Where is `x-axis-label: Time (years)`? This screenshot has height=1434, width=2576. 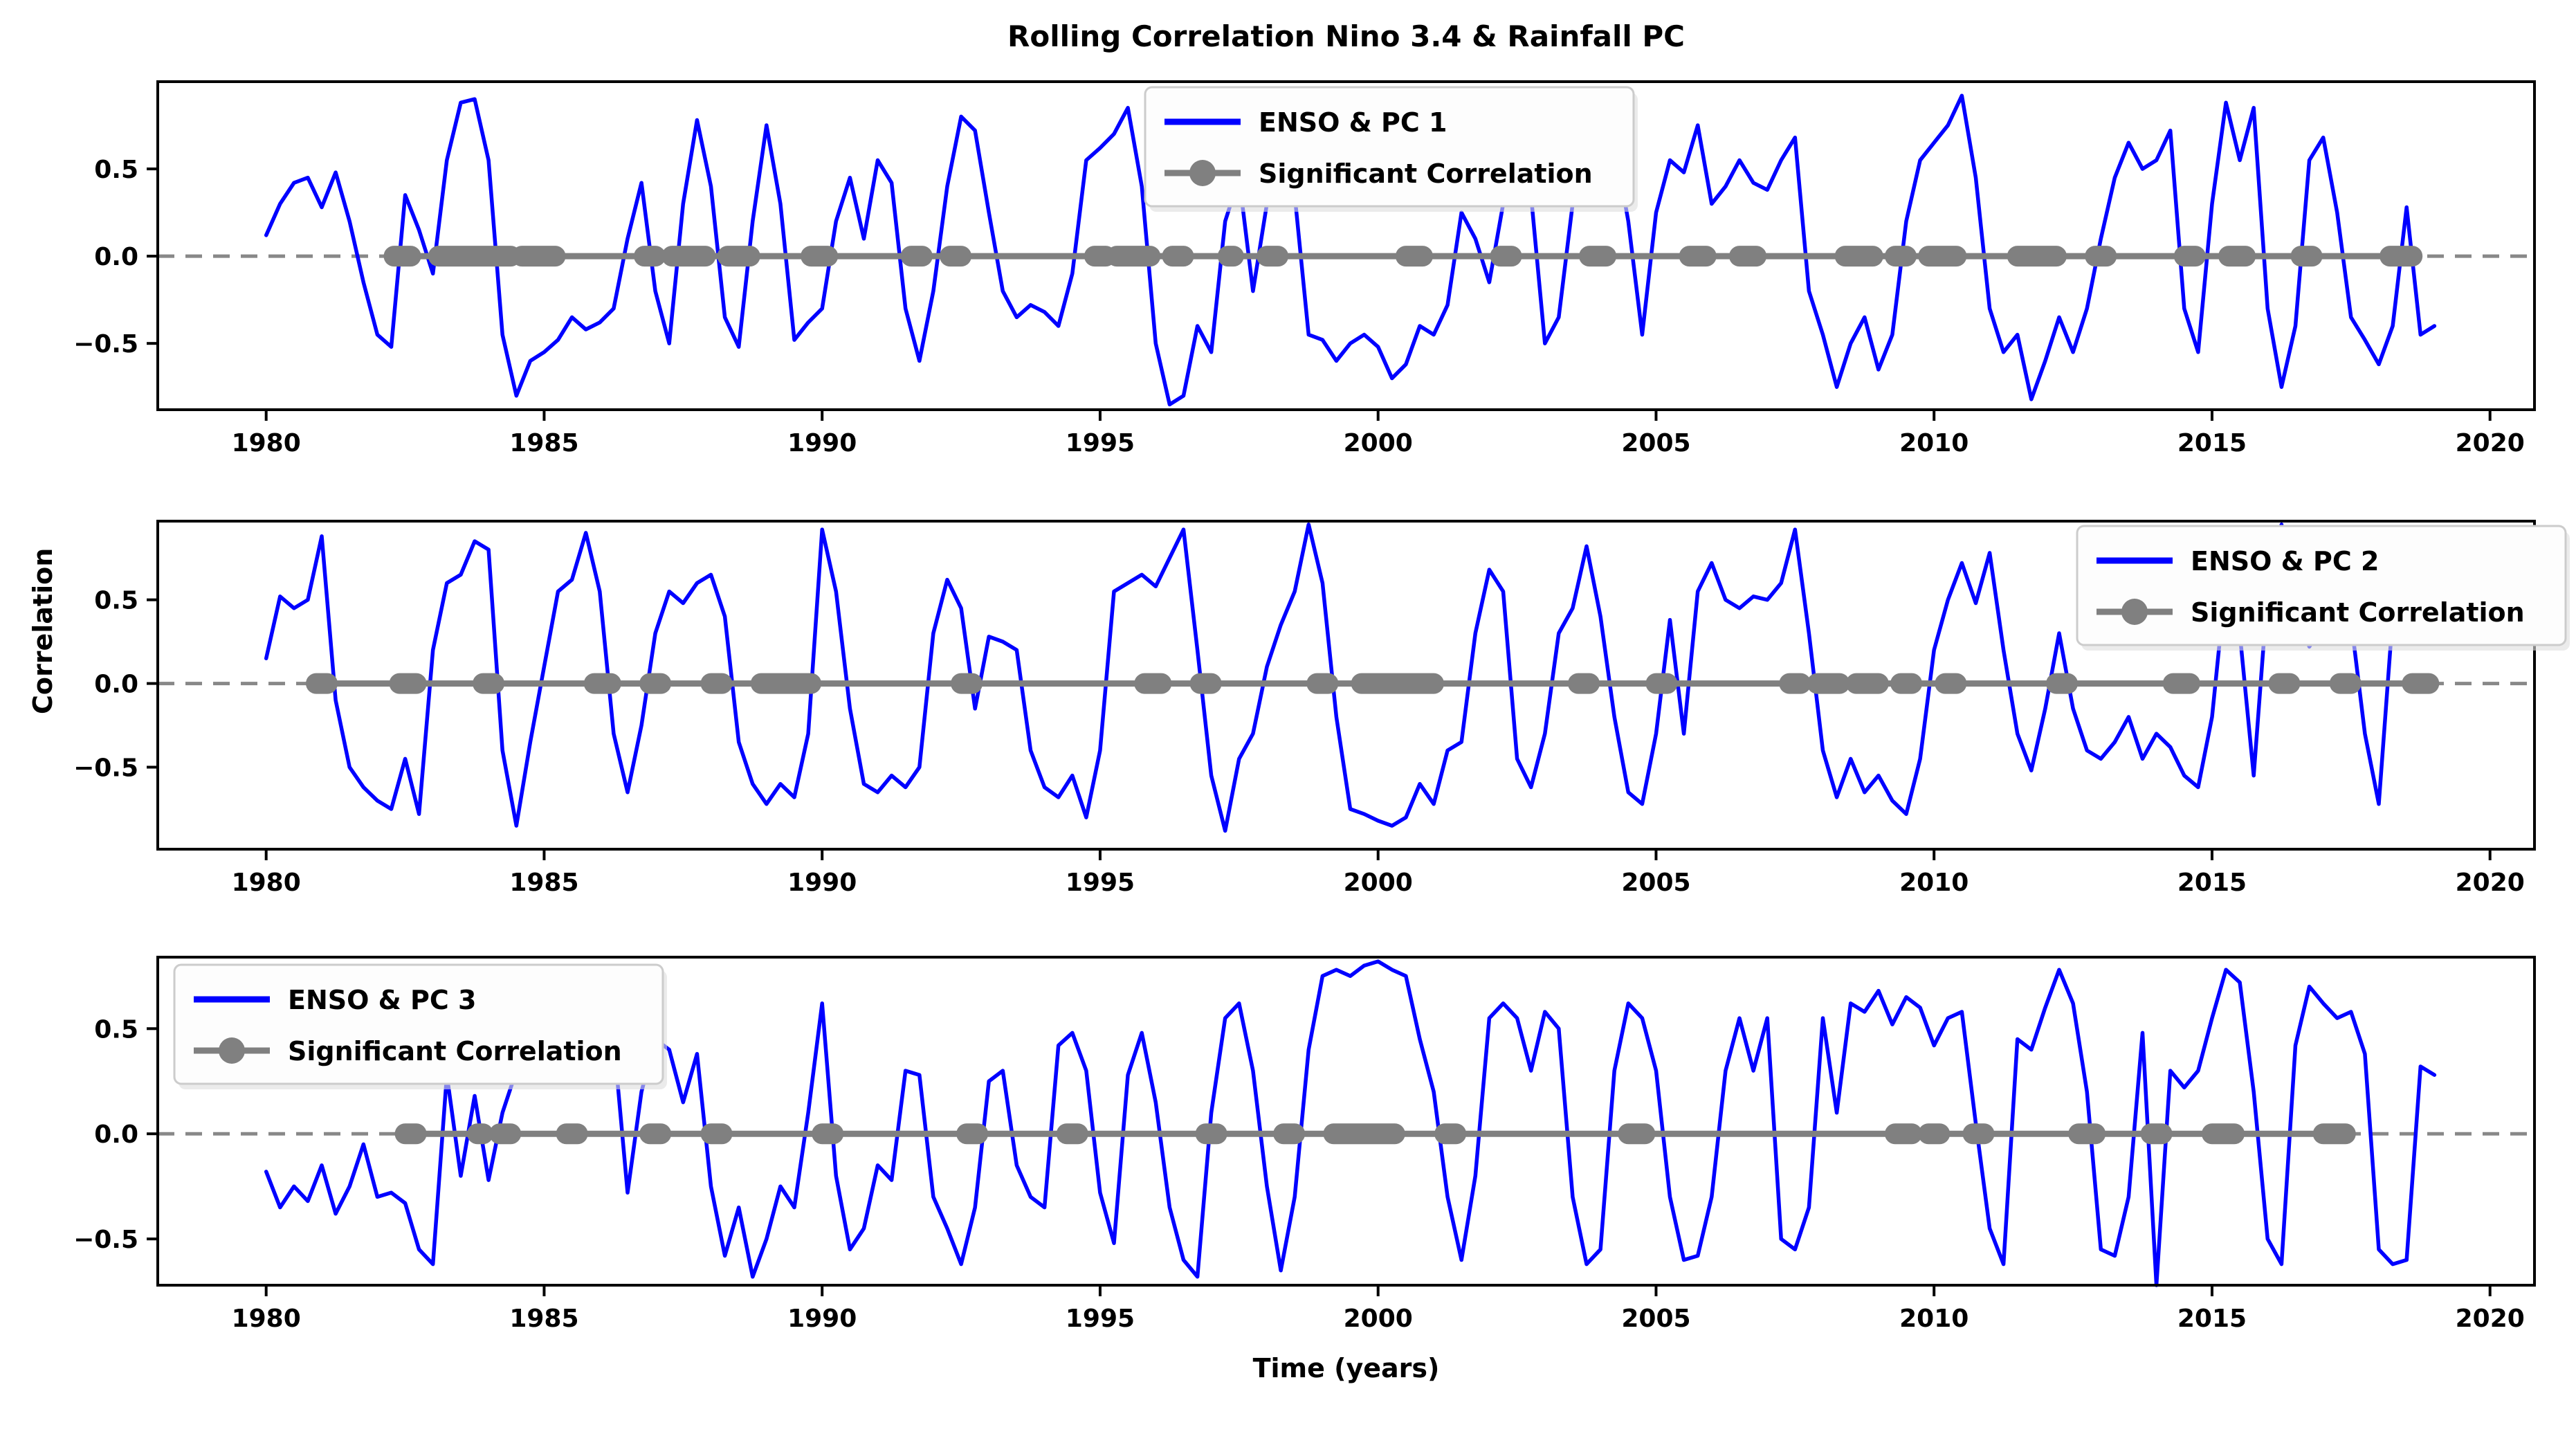
x-axis-label: Time (years) is located at coordinates (1346, 1368).